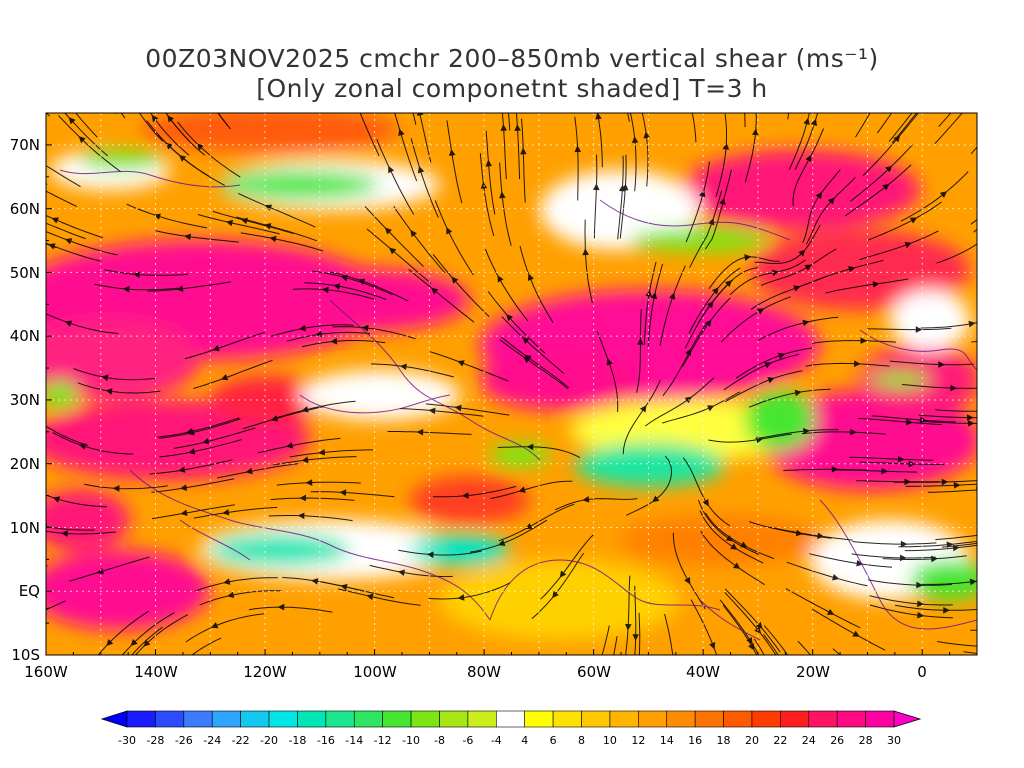 The width and height of the screenshot is (1024, 768). Describe the element at coordinates (25, 528) in the screenshot. I see `lat-label: 10N` at that location.